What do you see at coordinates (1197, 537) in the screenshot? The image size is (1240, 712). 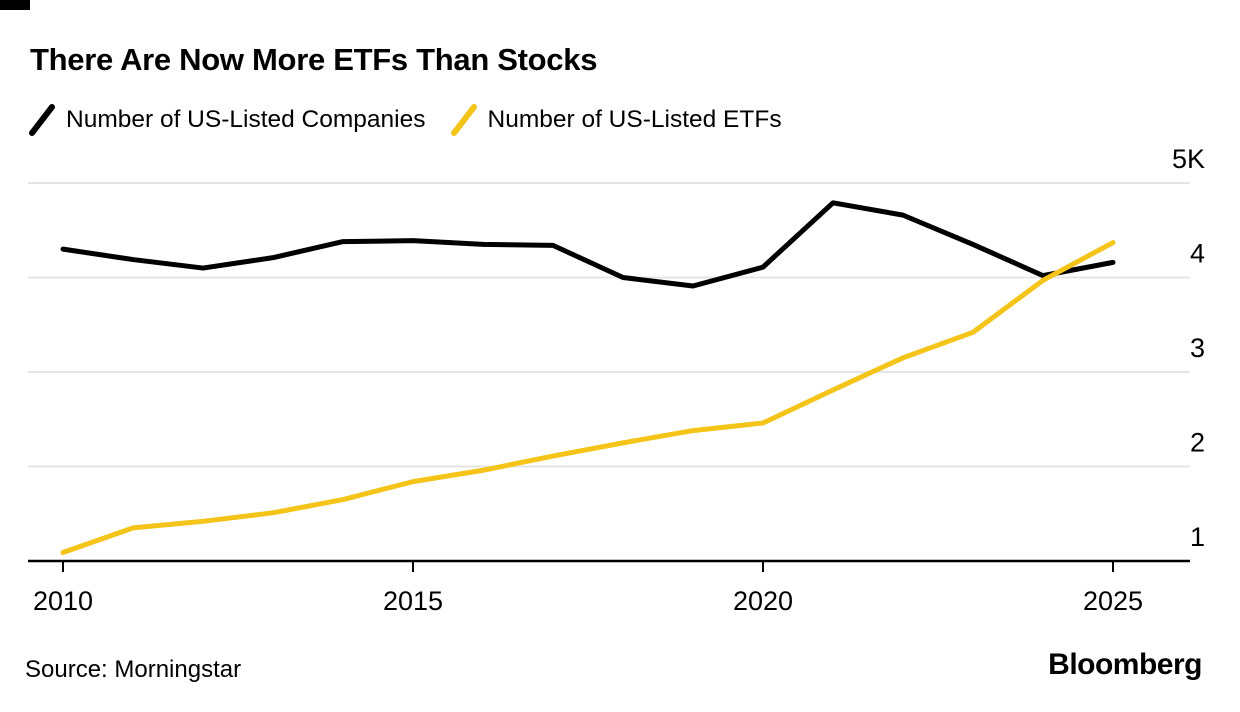 I see `y-tick-label: 1` at bounding box center [1197, 537].